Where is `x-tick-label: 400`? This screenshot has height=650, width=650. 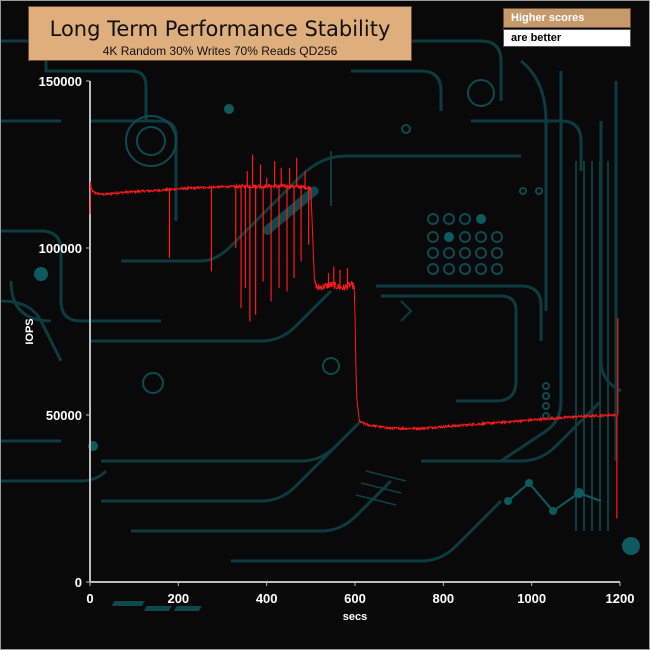
x-tick-label: 400 is located at coordinates (267, 598).